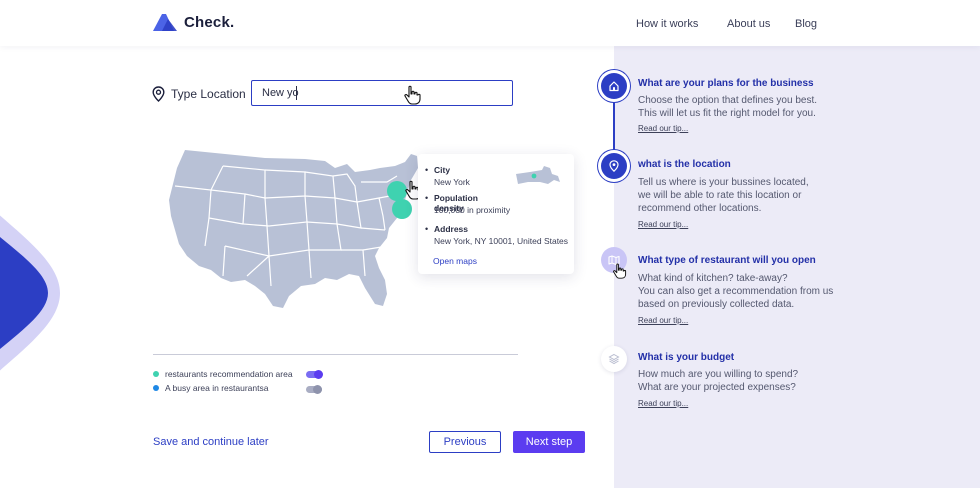  Describe the element at coordinates (208, 94) in the screenshot. I see `location-label: Type Location` at that location.